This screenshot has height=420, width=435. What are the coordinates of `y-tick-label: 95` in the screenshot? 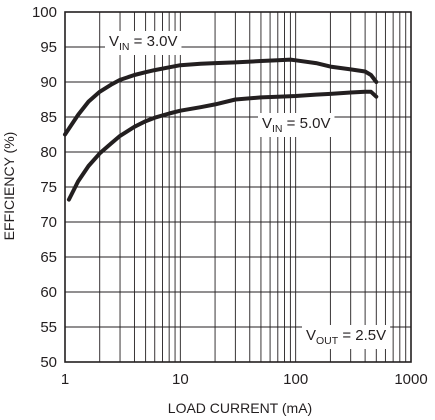 It's located at (48, 47).